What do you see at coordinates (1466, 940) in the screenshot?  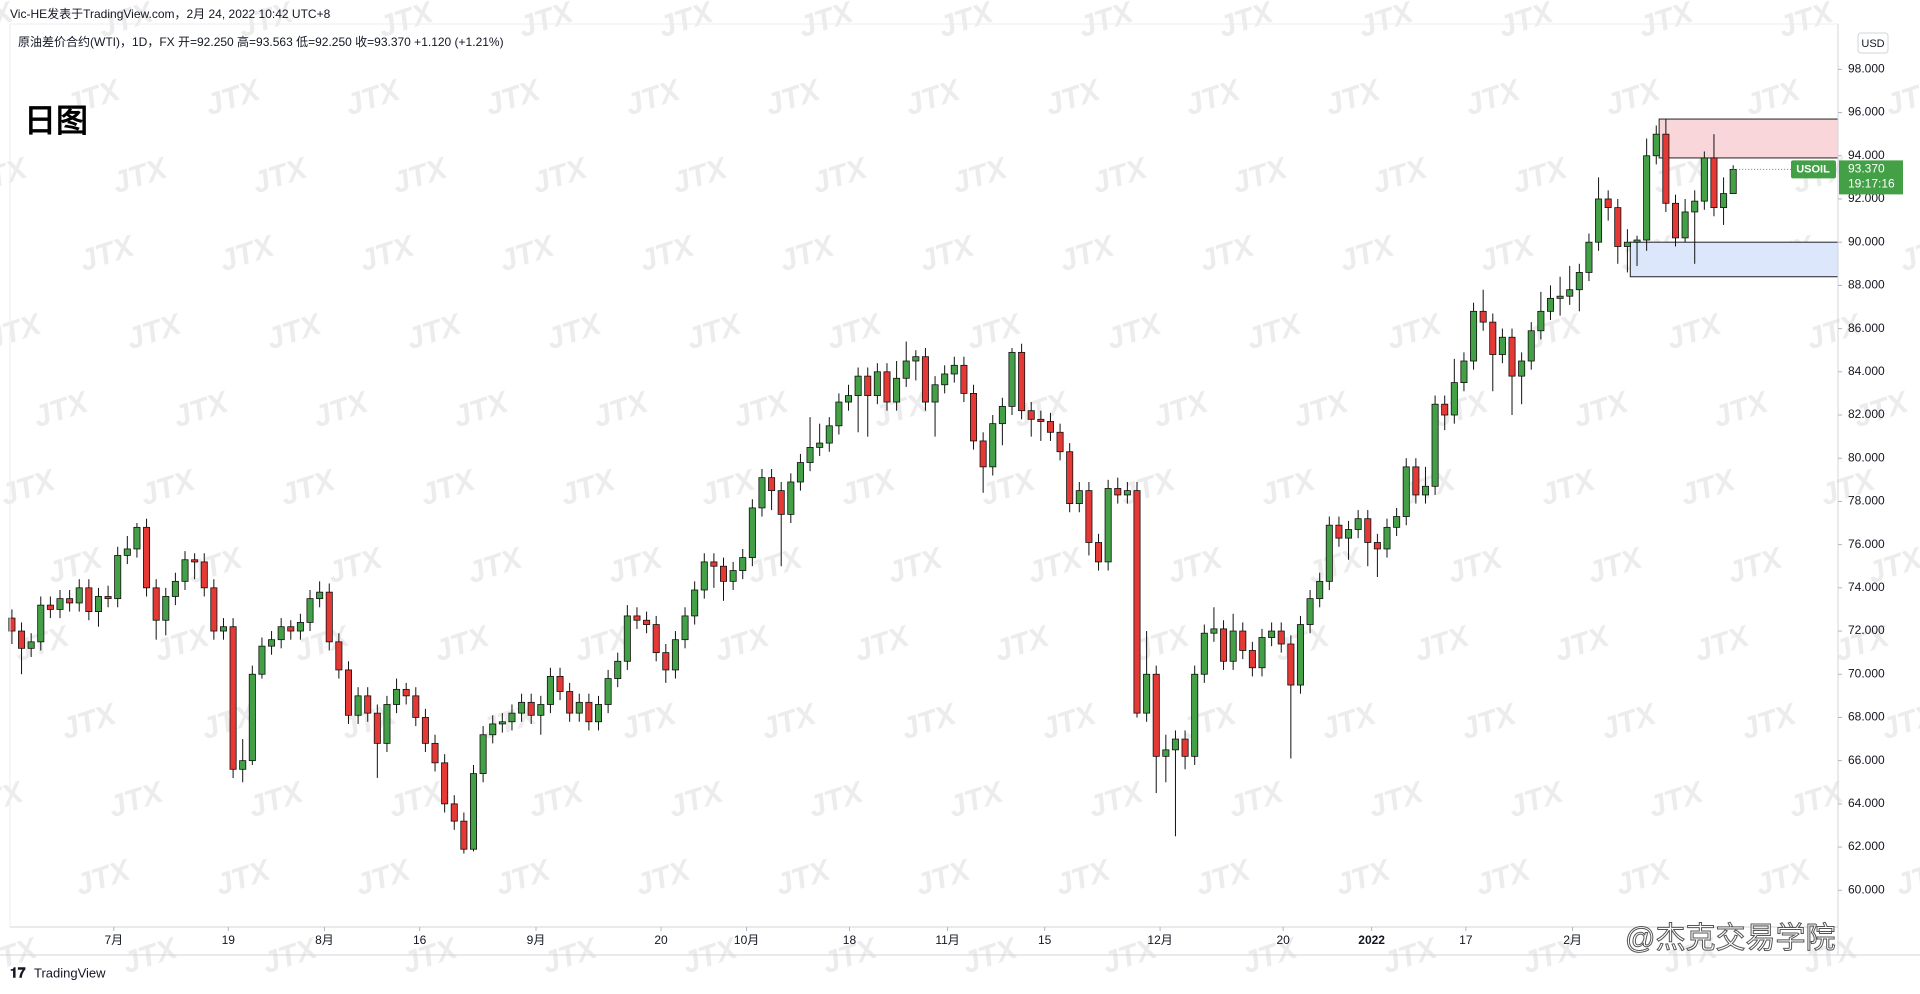 I see `x-tick-label: 17` at bounding box center [1466, 940].